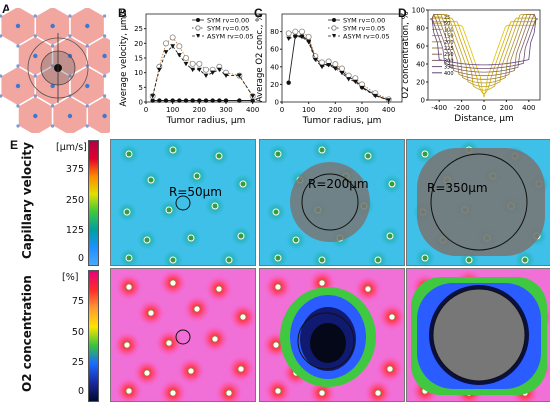  What do you see at coordinates (225, 110) in the screenshot?
I see `x-tick-label: 300` at bounding box center [225, 110].